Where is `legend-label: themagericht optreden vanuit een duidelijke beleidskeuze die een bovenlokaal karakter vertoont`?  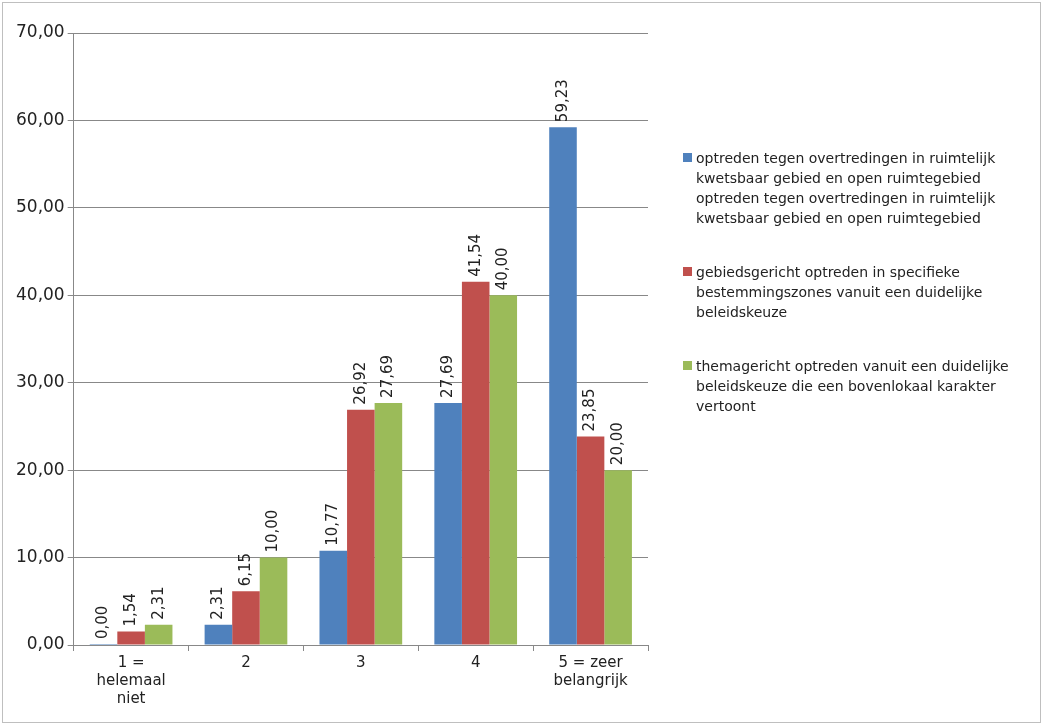
legend-label: themagericht optreden vanuit een duidelijke beleidskeuze die een bovenlokaal karakter vertoont is located at coordinates (853, 386).